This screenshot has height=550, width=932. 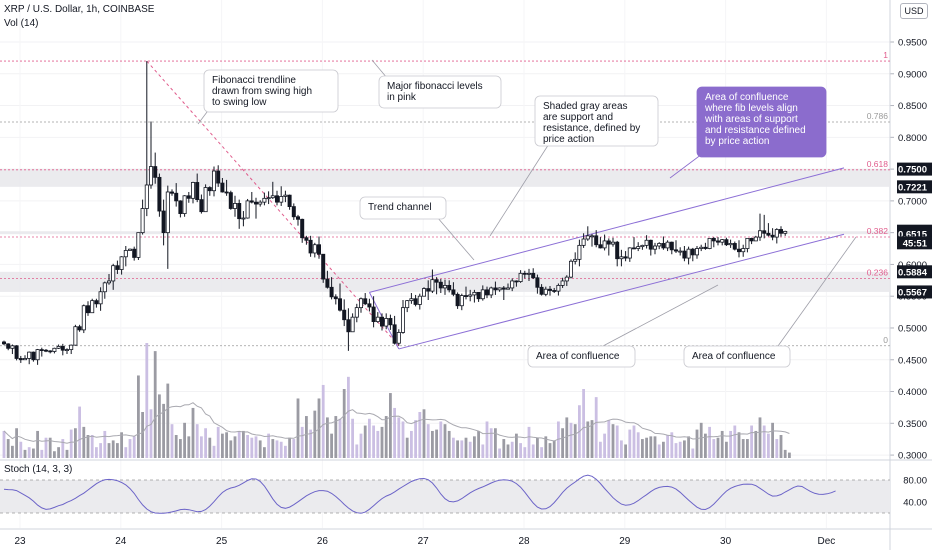 I want to click on callout-text: and resistance defined, so click(x=755, y=130).